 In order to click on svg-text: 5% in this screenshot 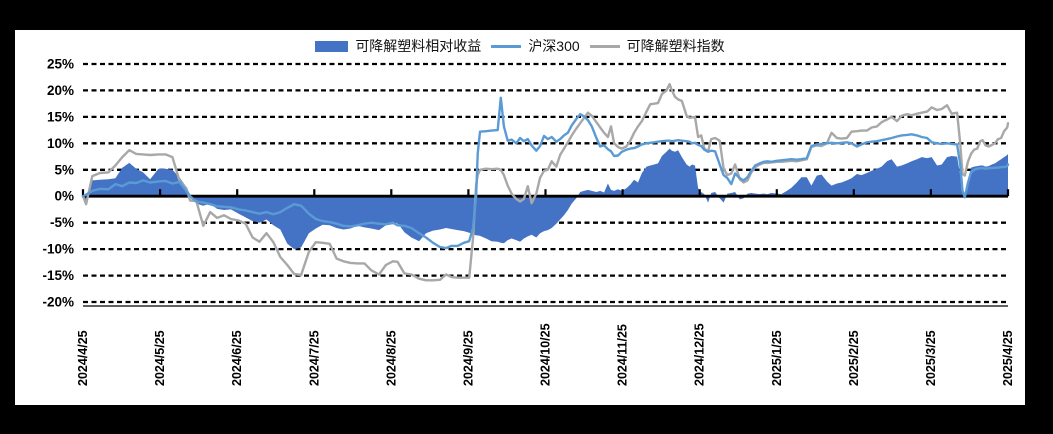, I will do `click(64, 169)`.